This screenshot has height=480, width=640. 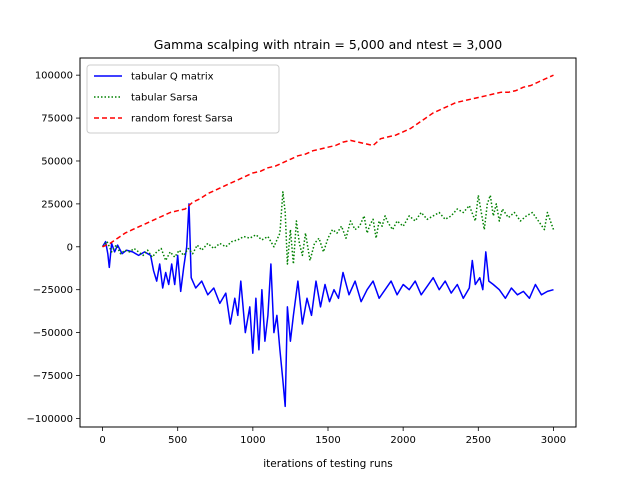 What do you see at coordinates (478, 440) in the screenshot?
I see `x-tick-label: 2500` at bounding box center [478, 440].